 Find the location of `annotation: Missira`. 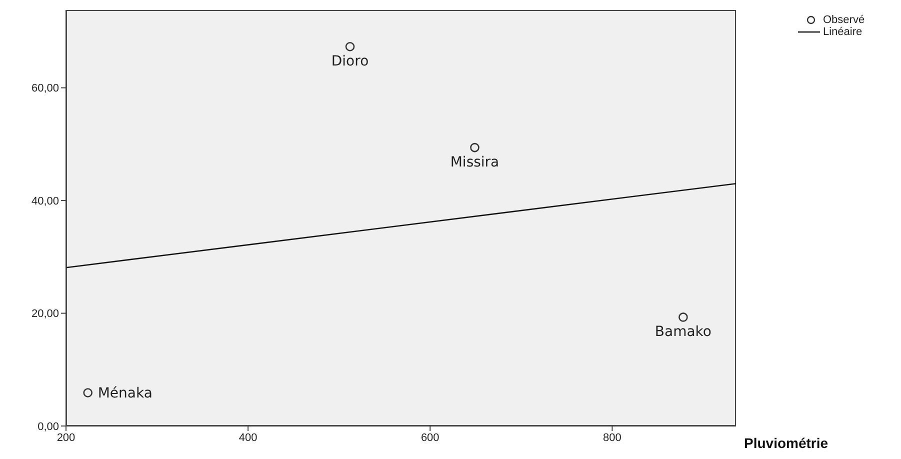

annotation: Missira is located at coordinates (475, 162).